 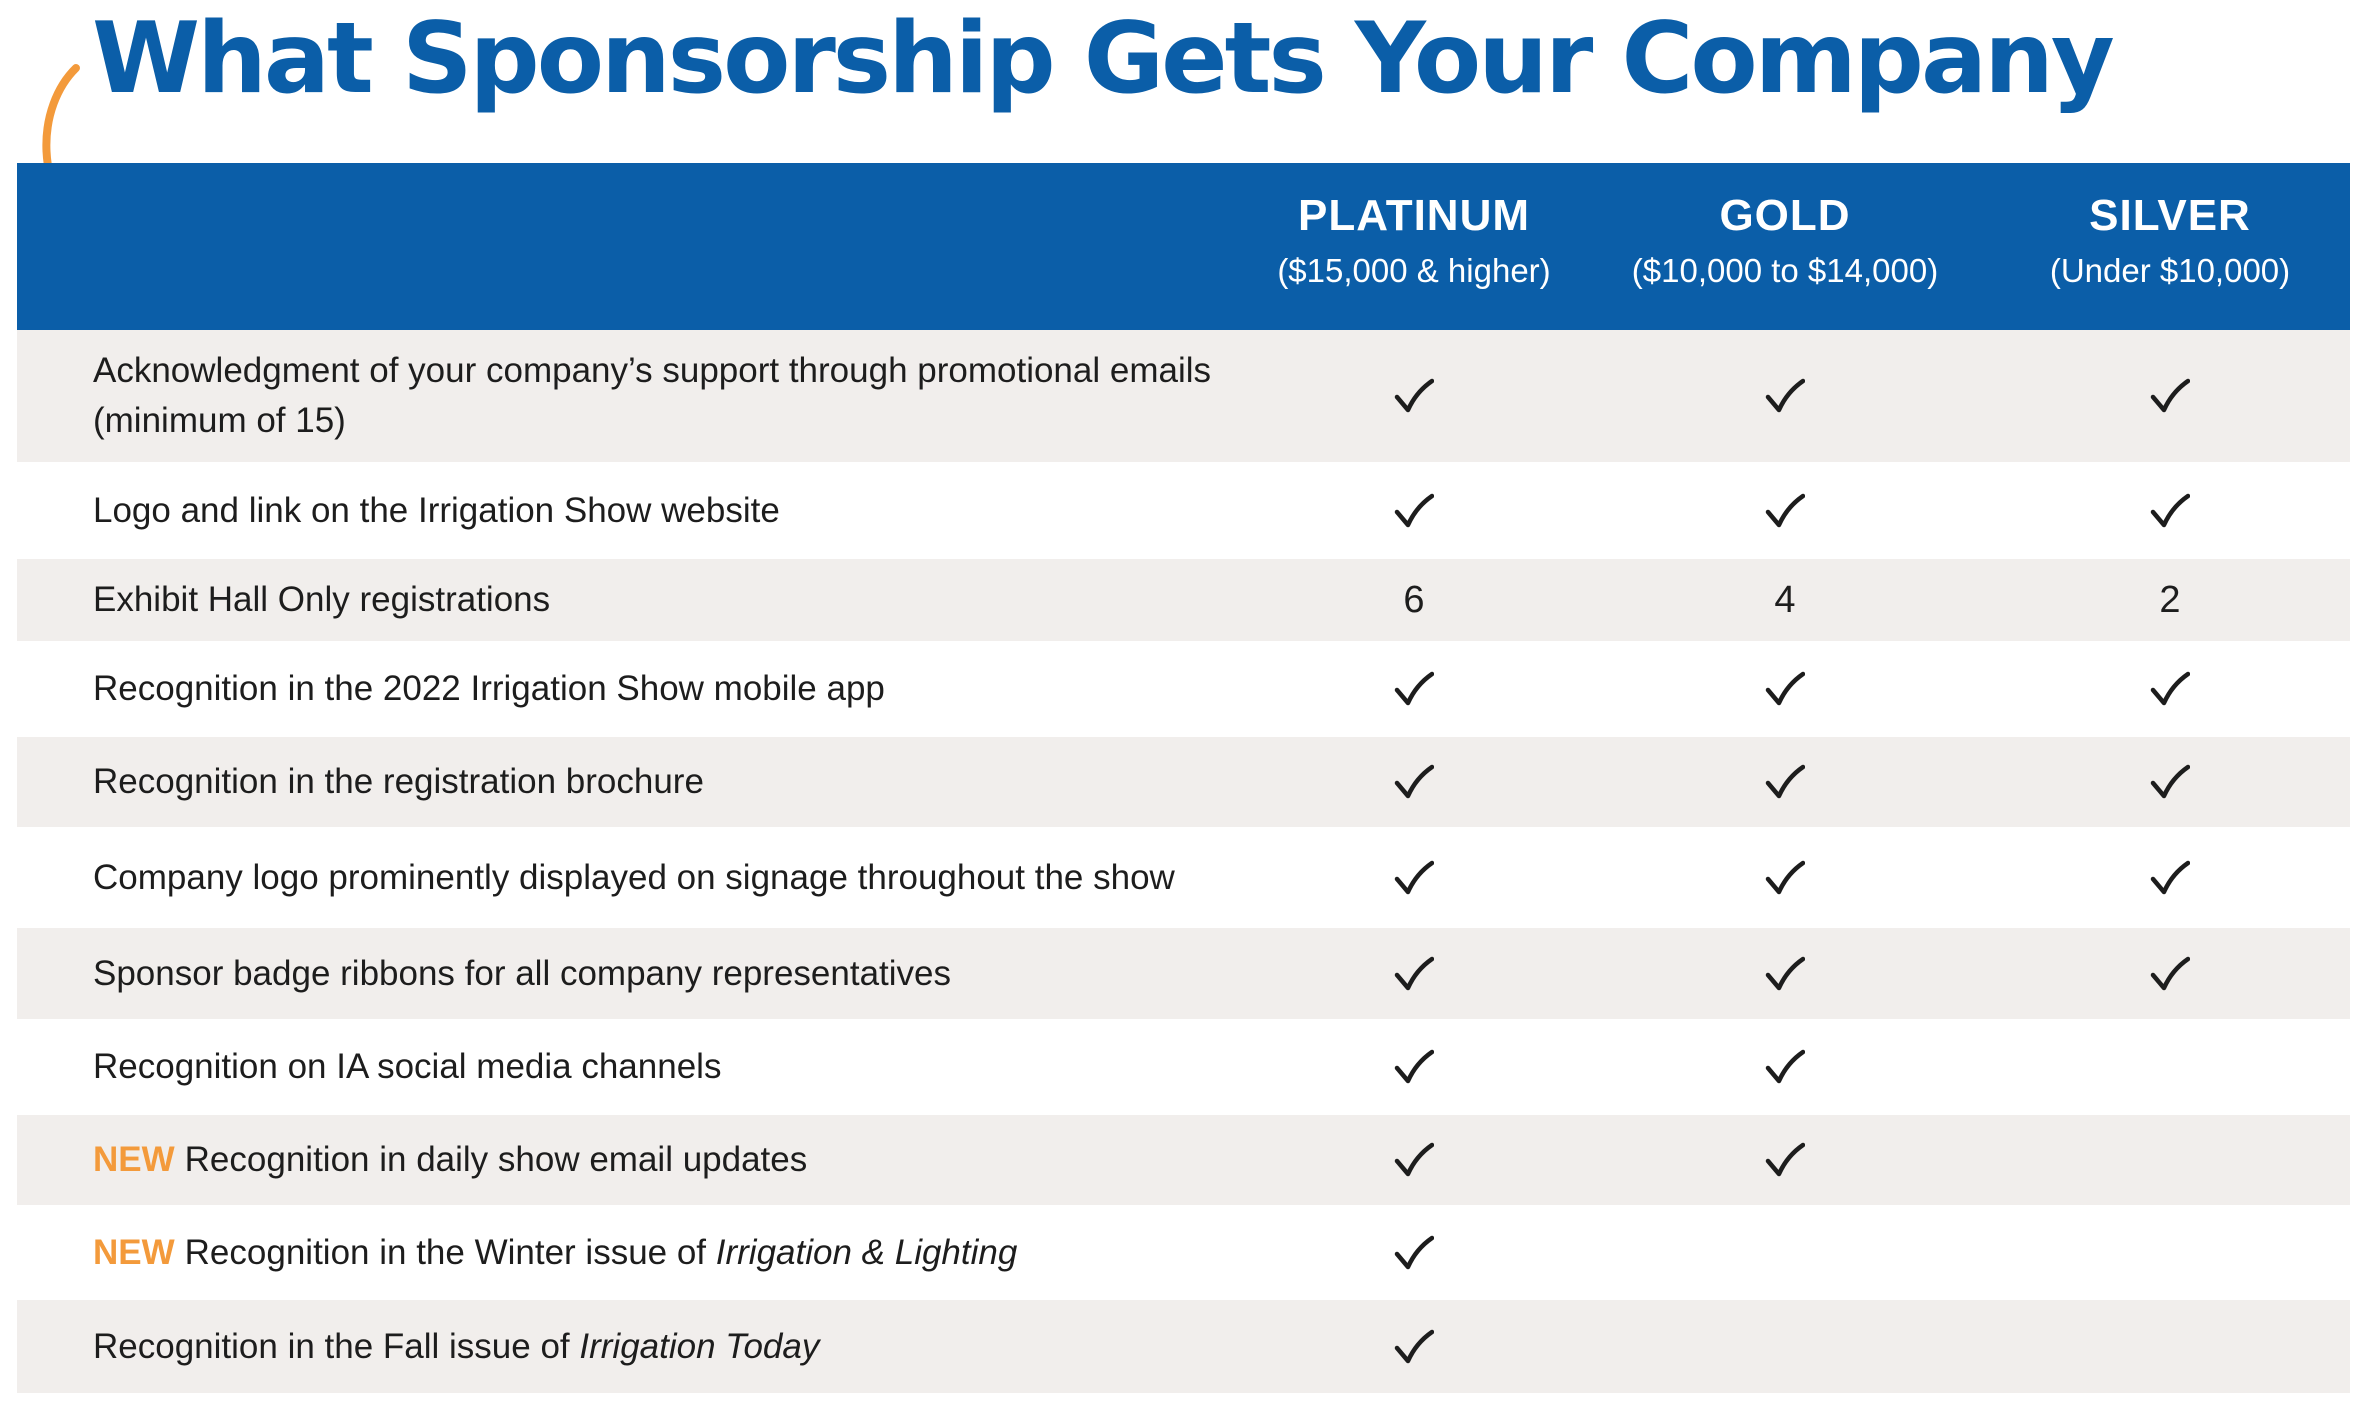 I want to click on benefit-text: Recognition in daily show email updates, so click(x=496, y=1159).